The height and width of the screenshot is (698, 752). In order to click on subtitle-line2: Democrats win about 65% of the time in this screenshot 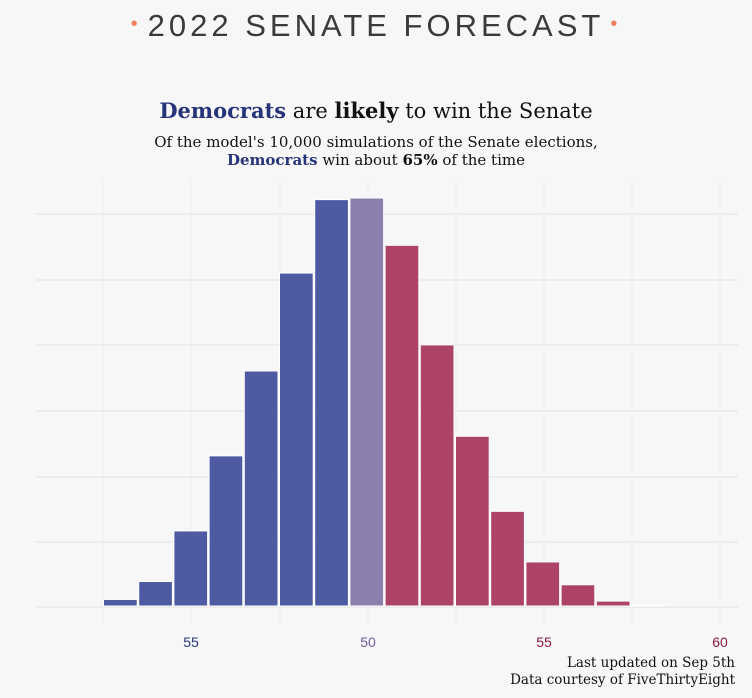, I will do `click(376, 160)`.